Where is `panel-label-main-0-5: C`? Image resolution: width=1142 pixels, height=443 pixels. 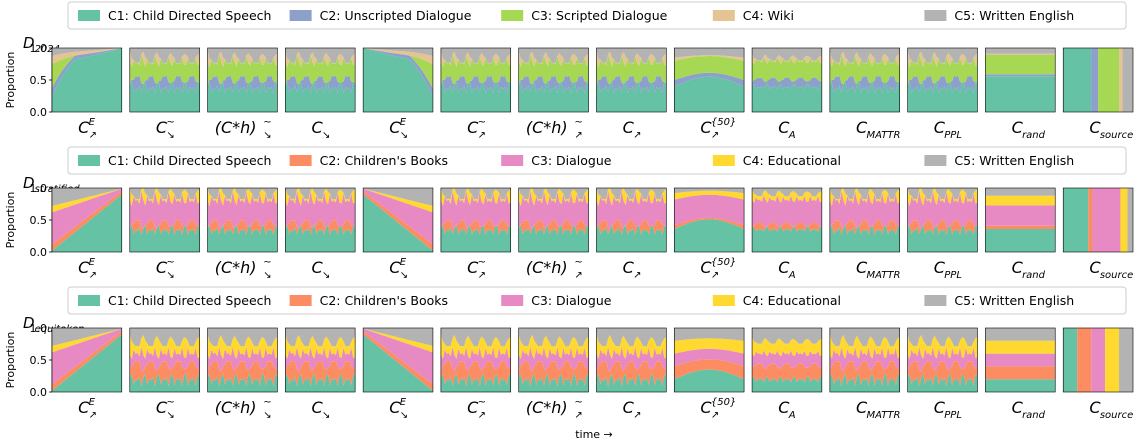
panel-label-main-0-5: C is located at coordinates (473, 127).